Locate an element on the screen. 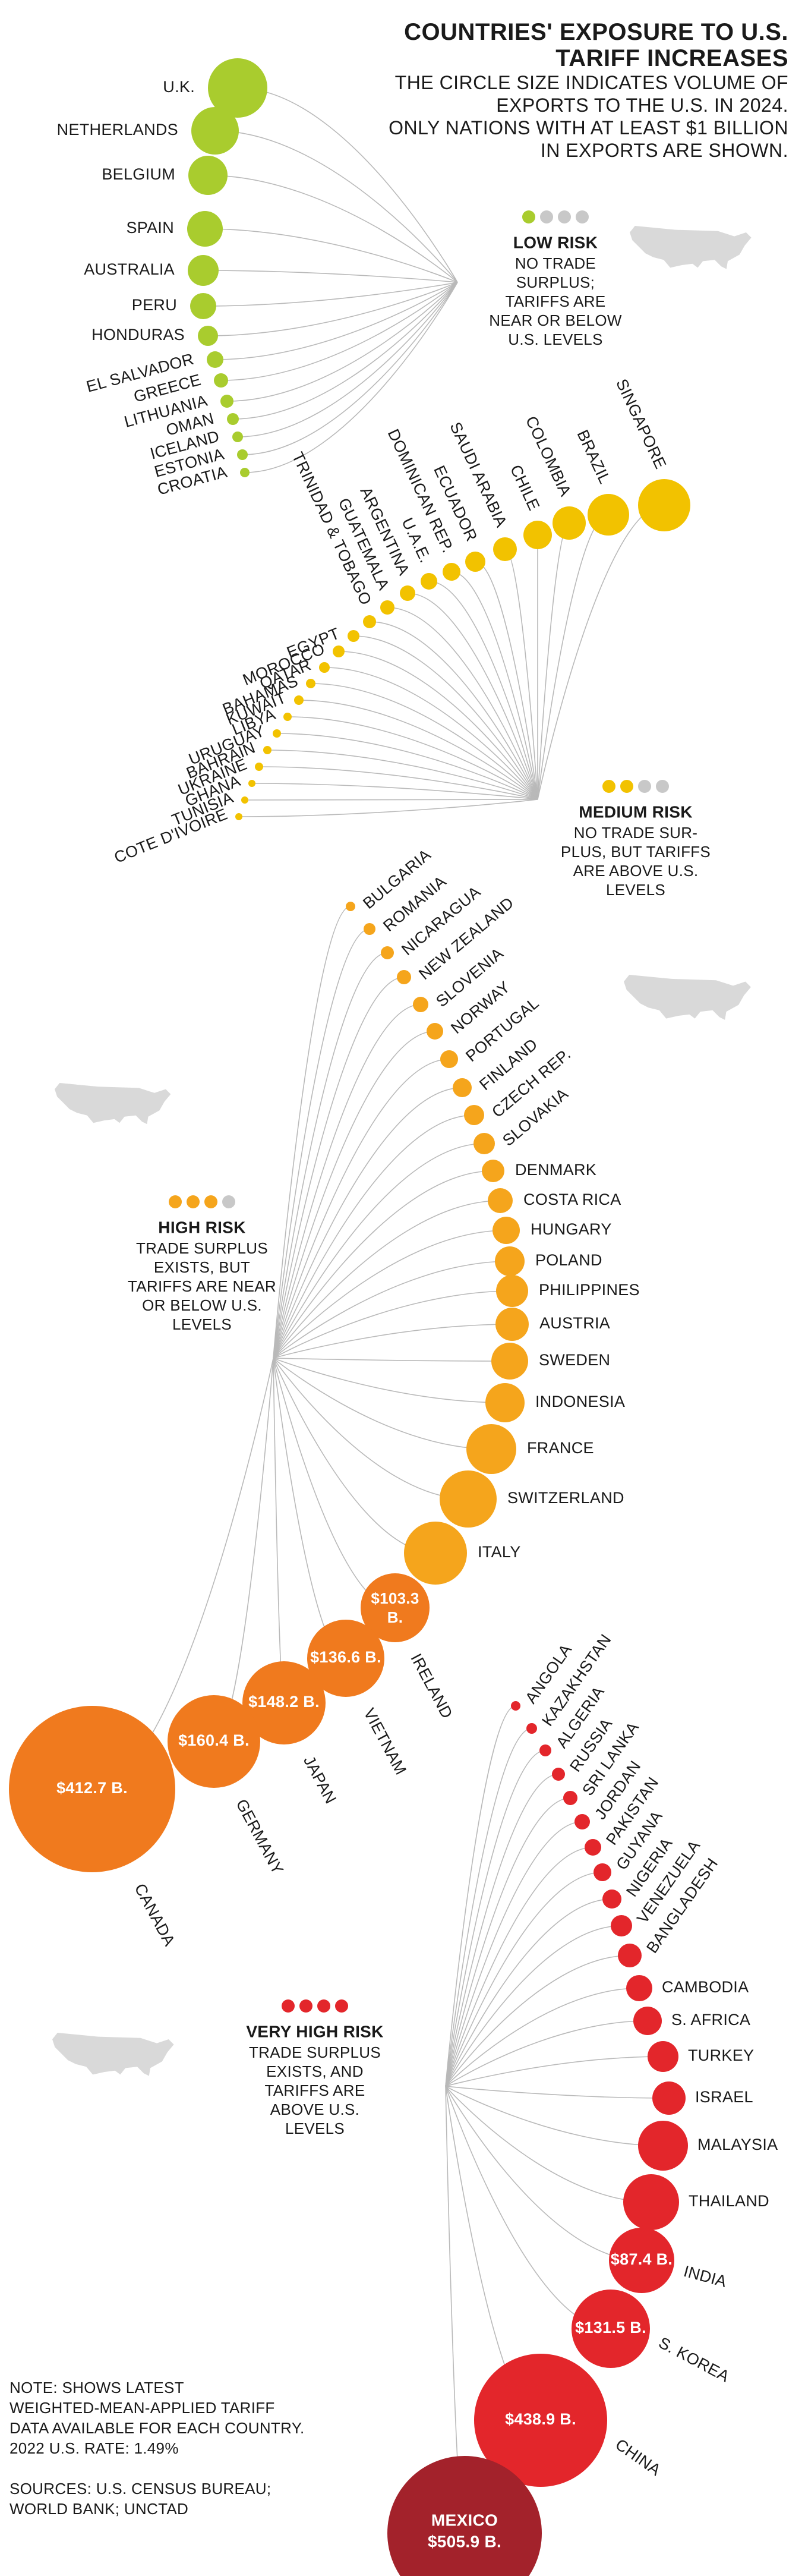 This screenshot has width=805, height=2576. low-OMAN-stem is located at coordinates (345, 351).